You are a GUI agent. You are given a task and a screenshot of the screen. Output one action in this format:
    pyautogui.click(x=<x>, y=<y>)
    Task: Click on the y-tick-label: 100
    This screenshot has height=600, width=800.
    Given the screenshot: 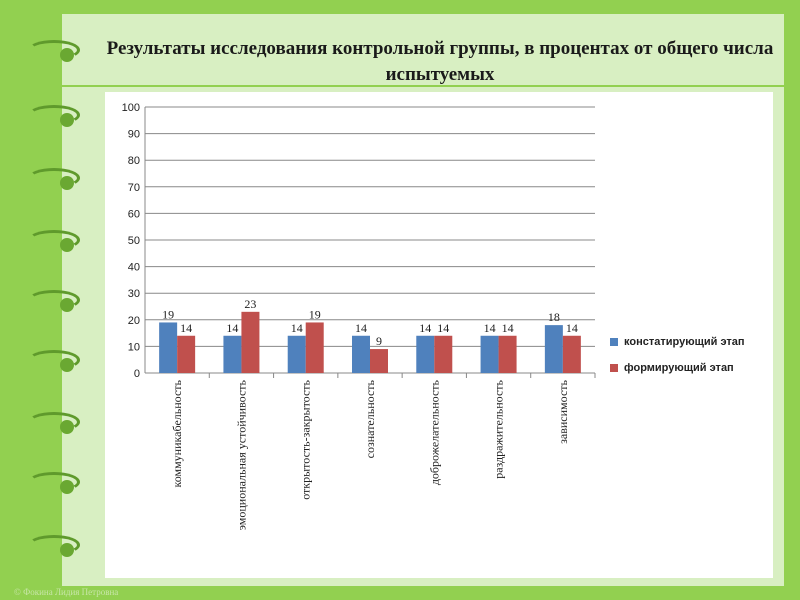 What is the action you would take?
    pyautogui.click(x=131, y=108)
    